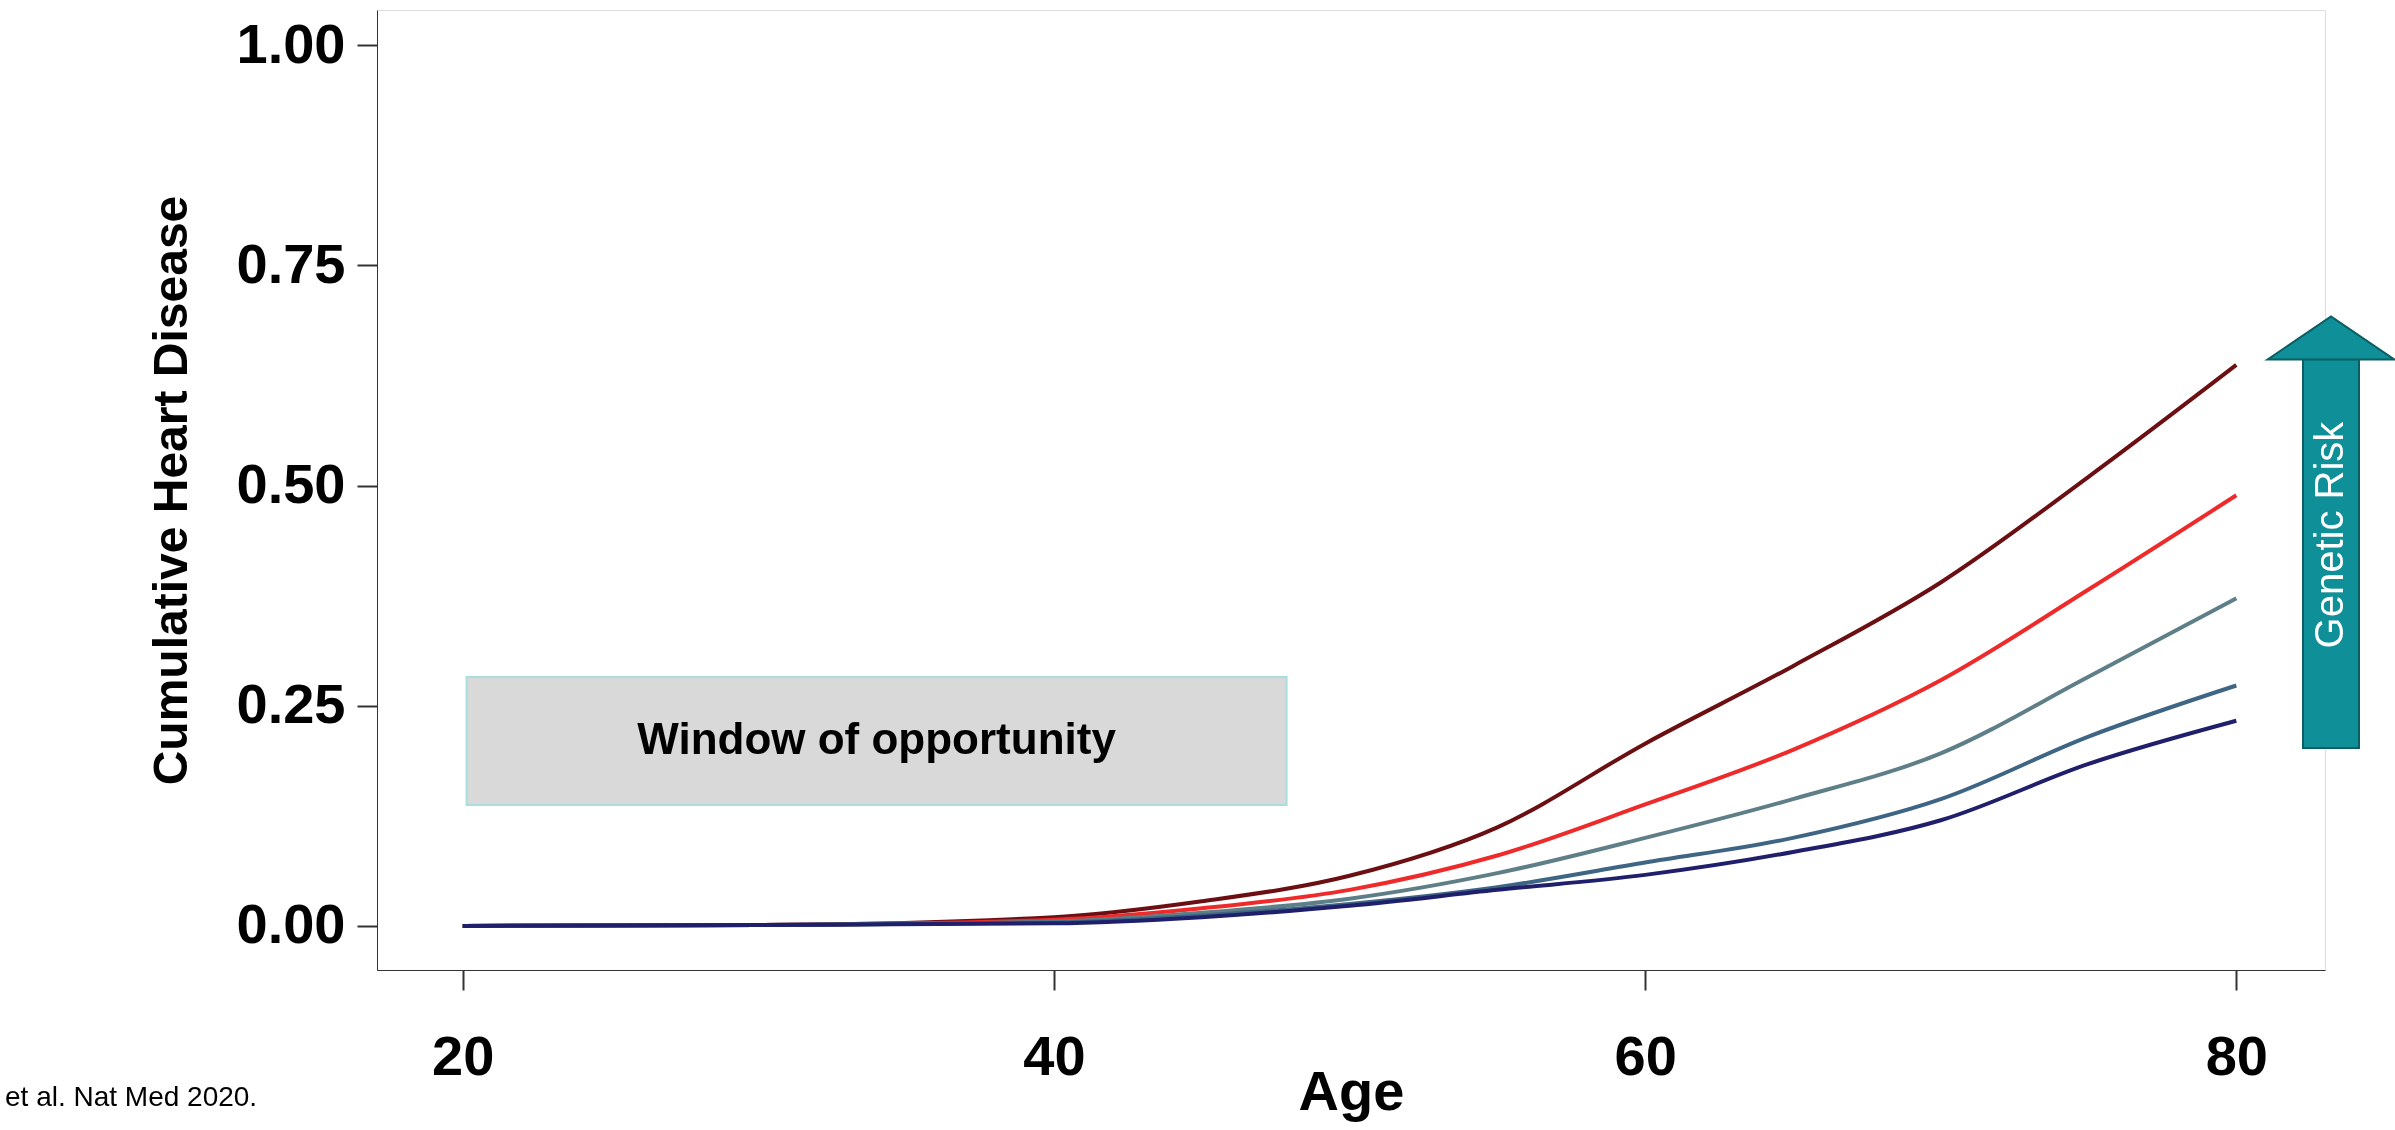 The width and height of the screenshot is (2395, 1130). Describe the element at coordinates (131, 1096) in the screenshot. I see `text: et al. Nat Med 2020.` at that location.